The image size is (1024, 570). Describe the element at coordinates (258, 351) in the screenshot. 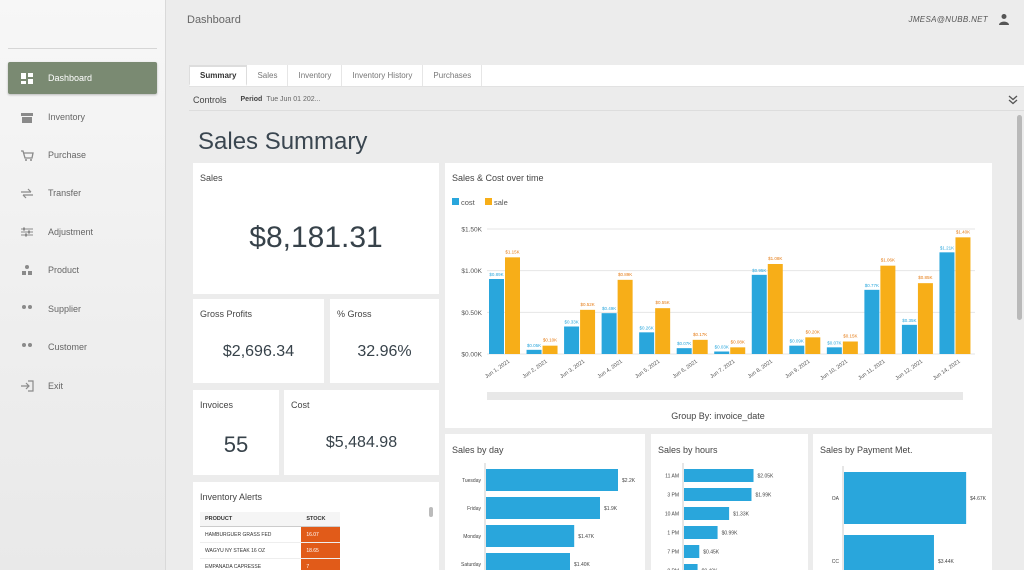

I see `gross-profits-value: $2,696.34` at that location.